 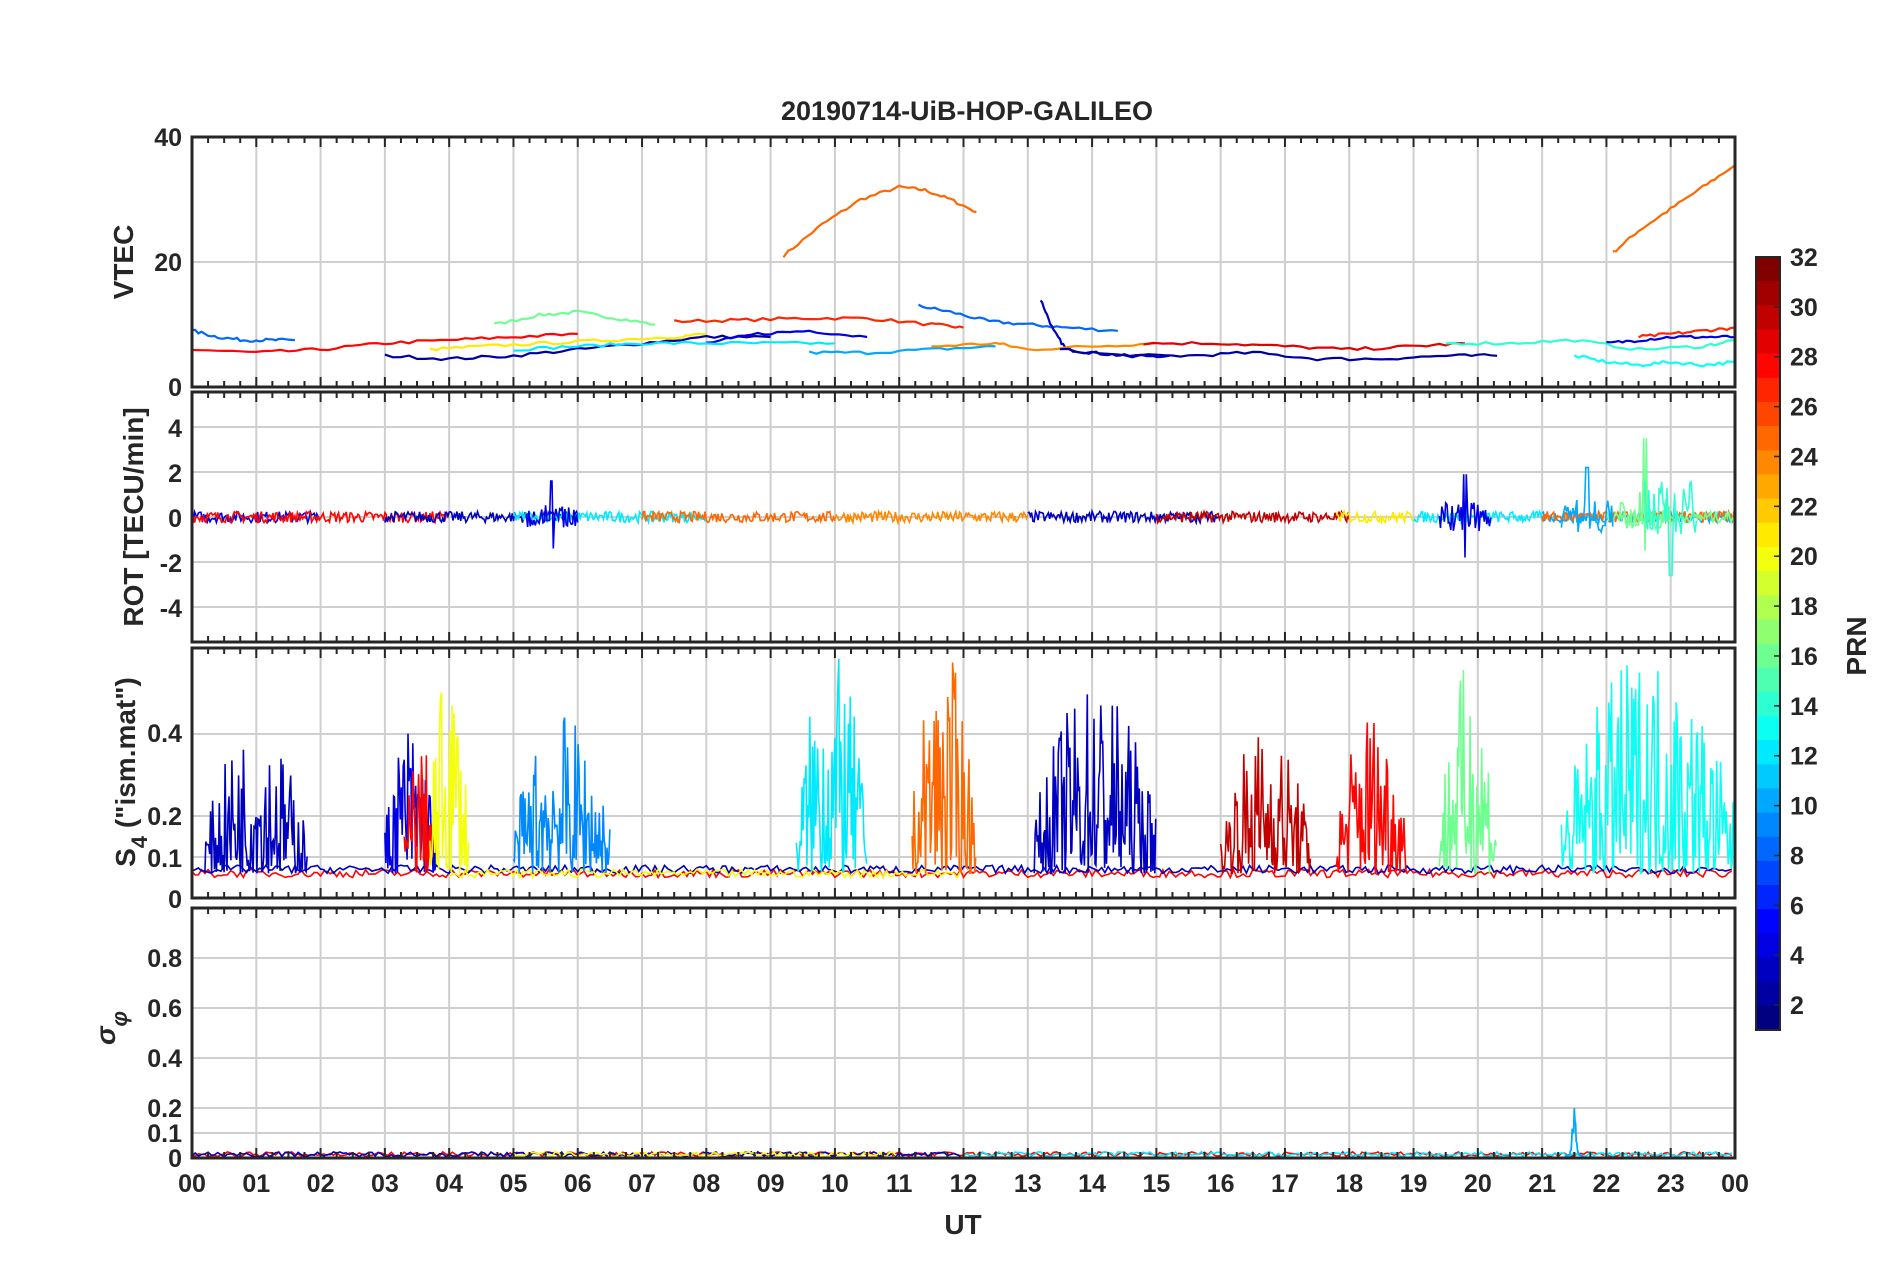 What do you see at coordinates (835, 1184) in the screenshot?
I see `x-tick-label: 10` at bounding box center [835, 1184].